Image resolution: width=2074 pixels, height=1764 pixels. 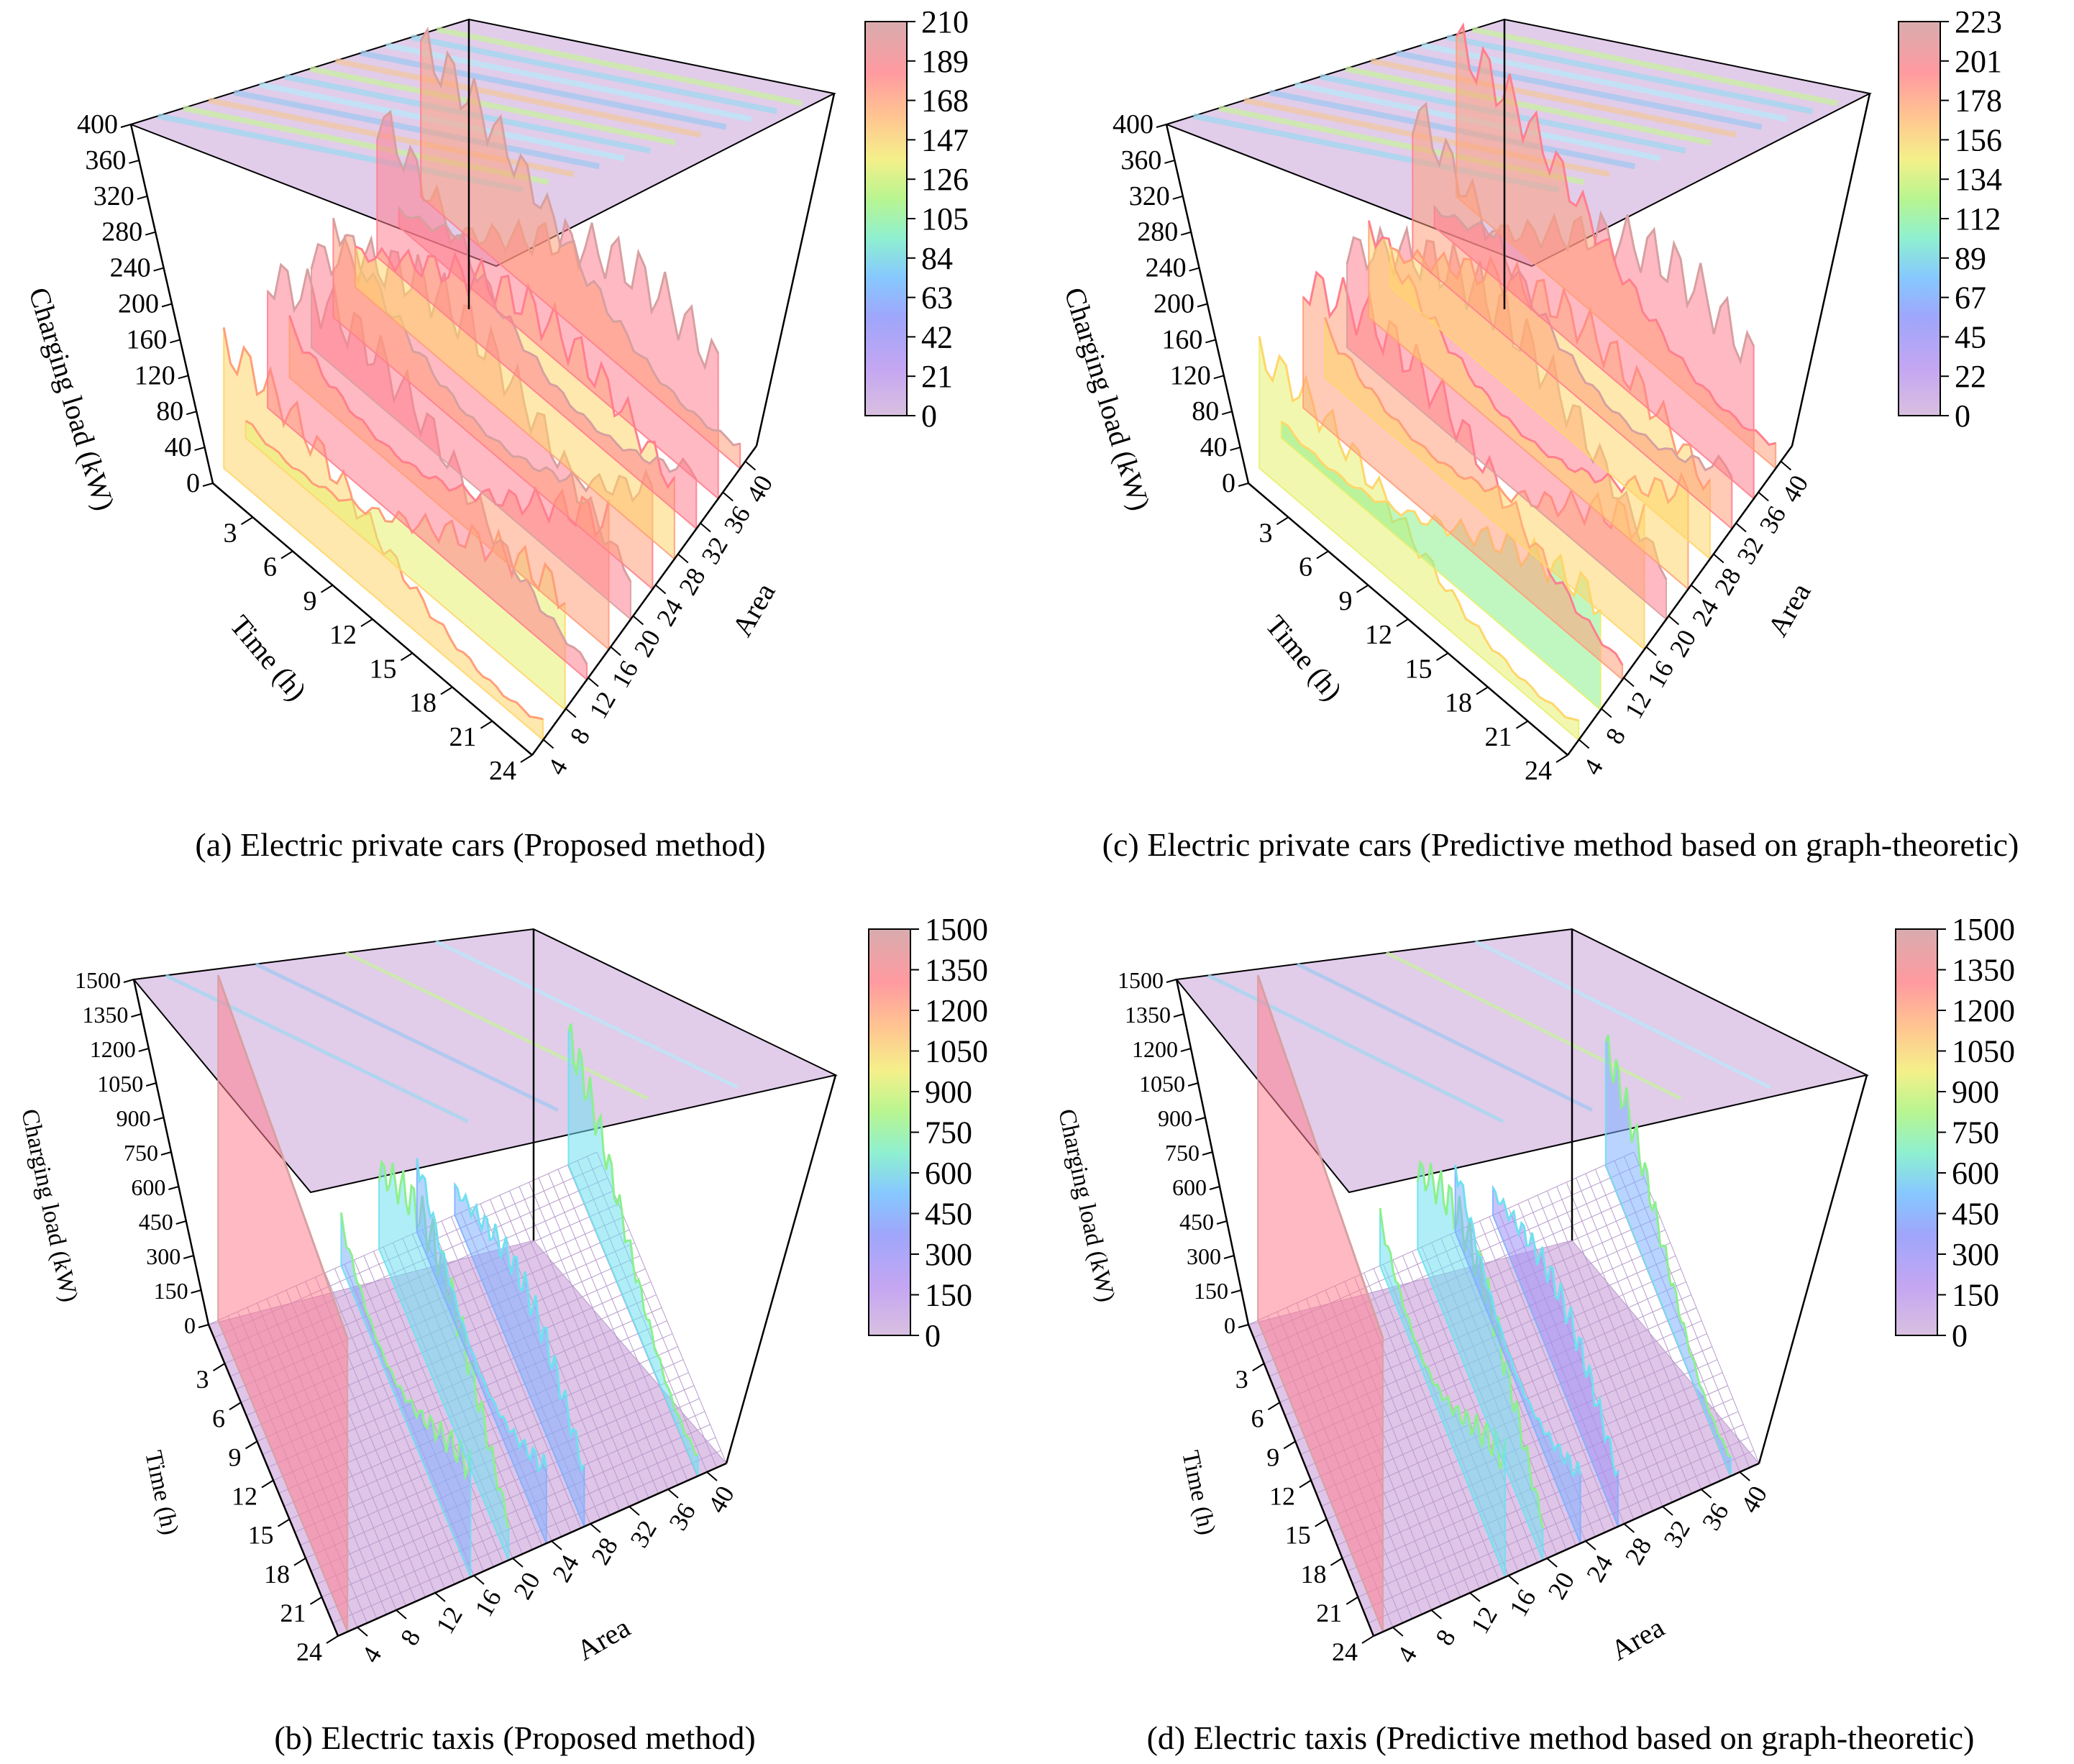 I want to click on panel-a-zlabel: Charging load (kW), so click(x=72, y=398).